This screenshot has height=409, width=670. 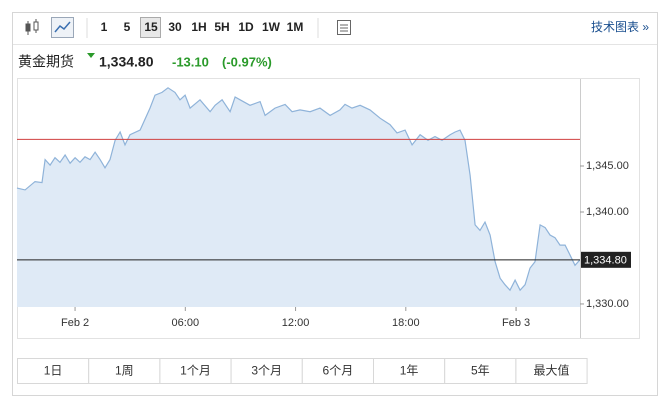 I want to click on selected-interval, so click(x=150, y=27).